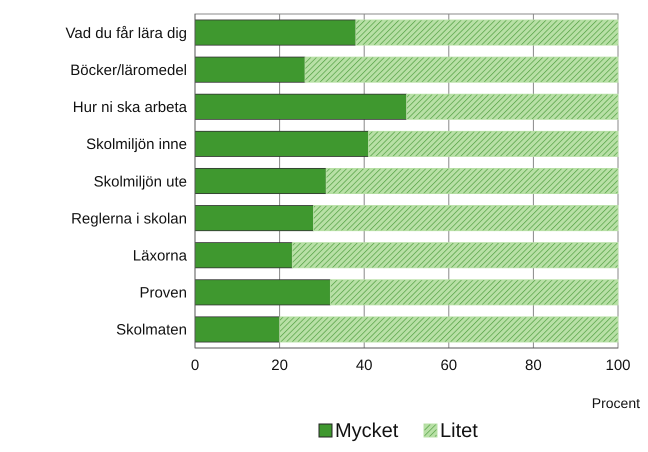  What do you see at coordinates (367, 431) in the screenshot?
I see `legend-label: Mycket` at bounding box center [367, 431].